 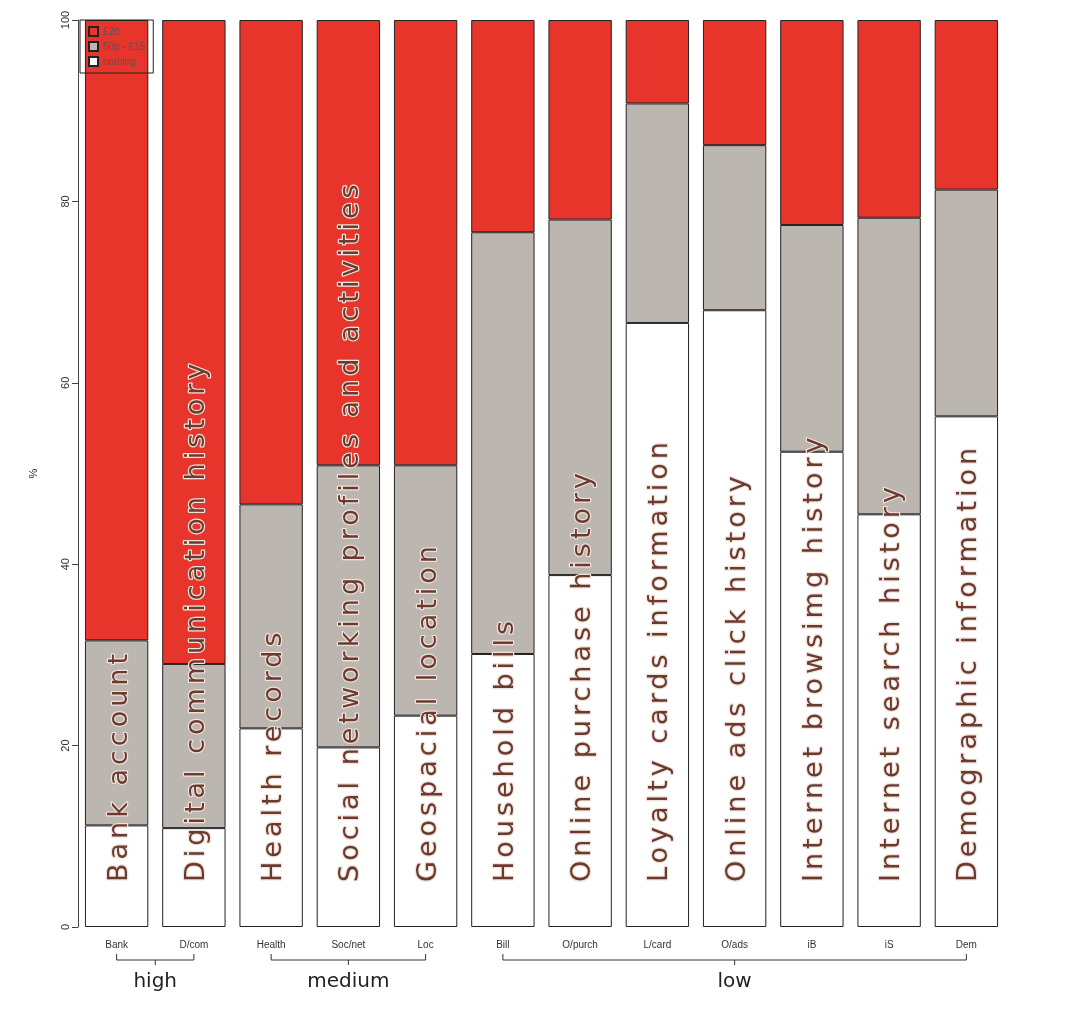 What do you see at coordinates (64, 20) in the screenshot?
I see `y-tick-label: 100` at bounding box center [64, 20].